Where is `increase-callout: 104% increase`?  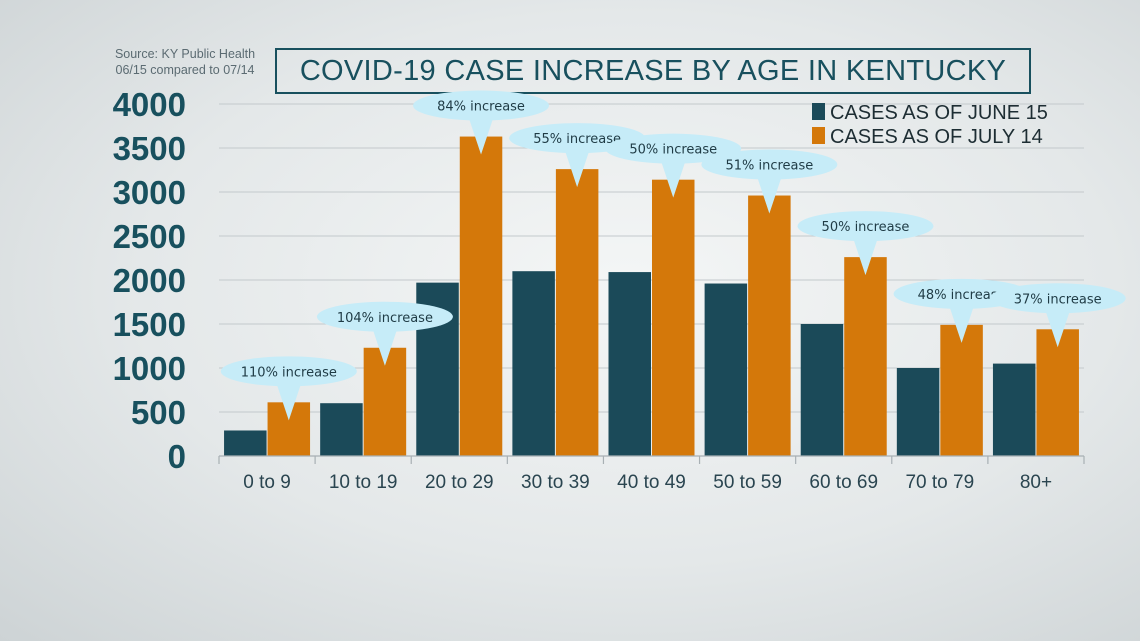
increase-callout: 104% increase is located at coordinates (384, 333).